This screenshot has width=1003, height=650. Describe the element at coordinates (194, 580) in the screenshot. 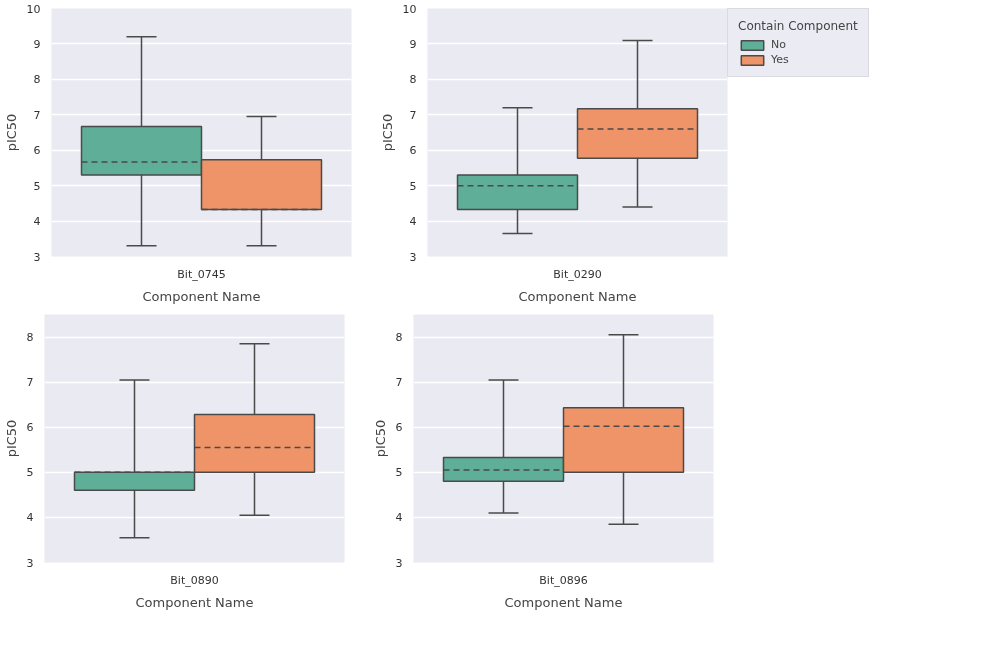

I see `x-tick-label: Bit_0890` at that location.